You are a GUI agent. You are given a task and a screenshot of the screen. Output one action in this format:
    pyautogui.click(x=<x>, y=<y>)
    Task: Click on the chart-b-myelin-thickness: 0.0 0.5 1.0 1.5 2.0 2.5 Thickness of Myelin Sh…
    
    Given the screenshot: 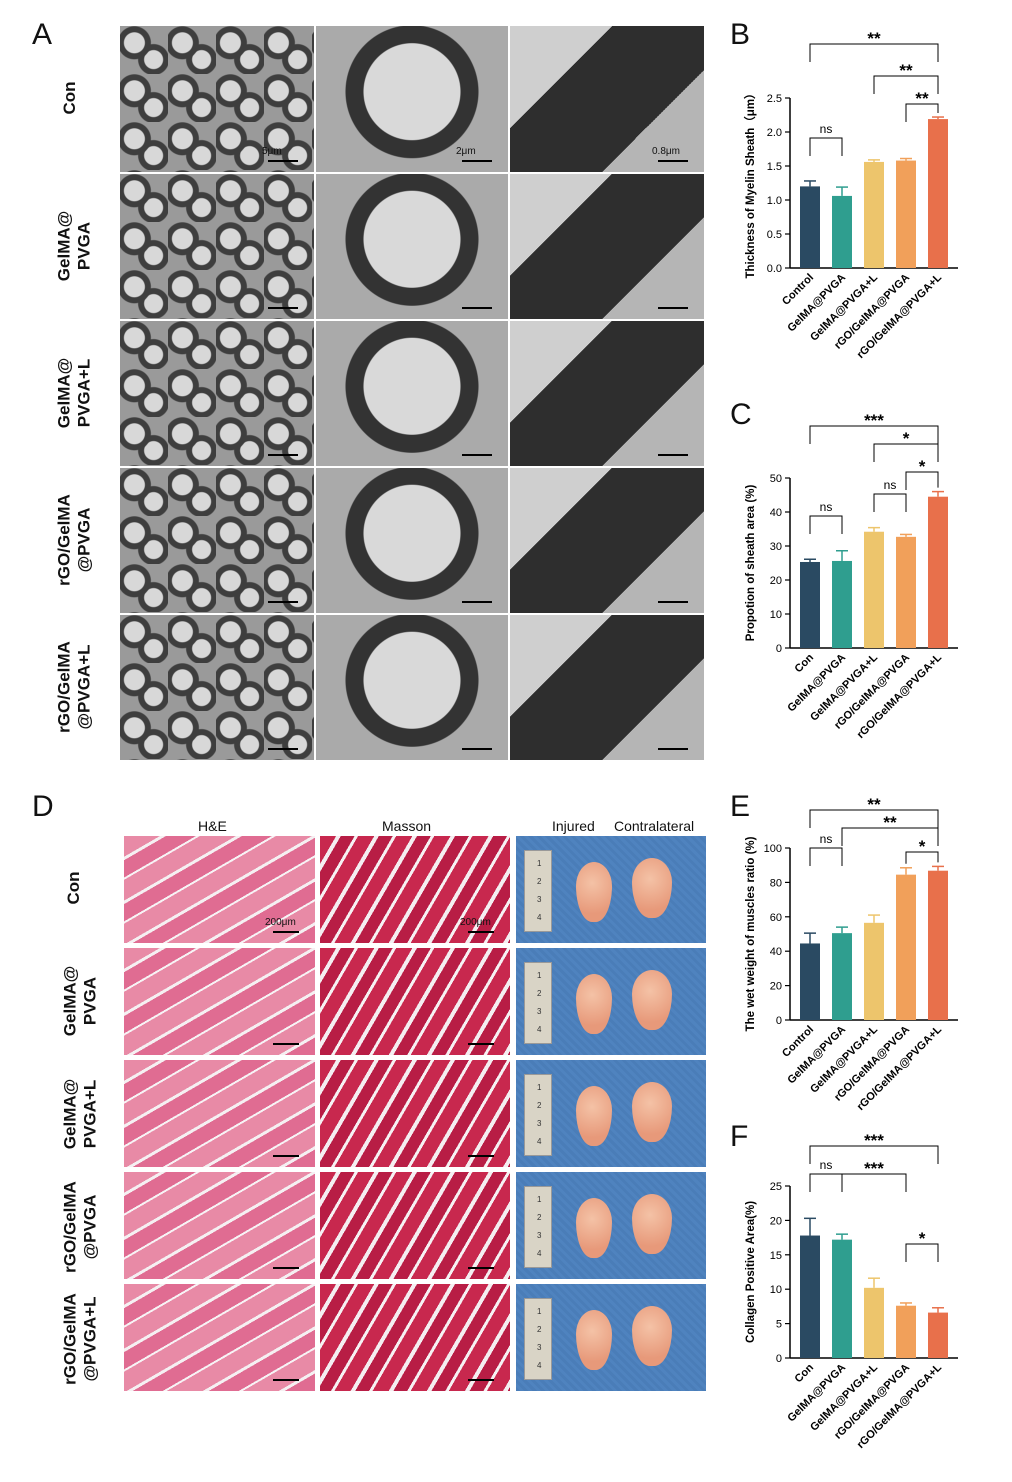 What is the action you would take?
    pyautogui.click(x=850, y=195)
    